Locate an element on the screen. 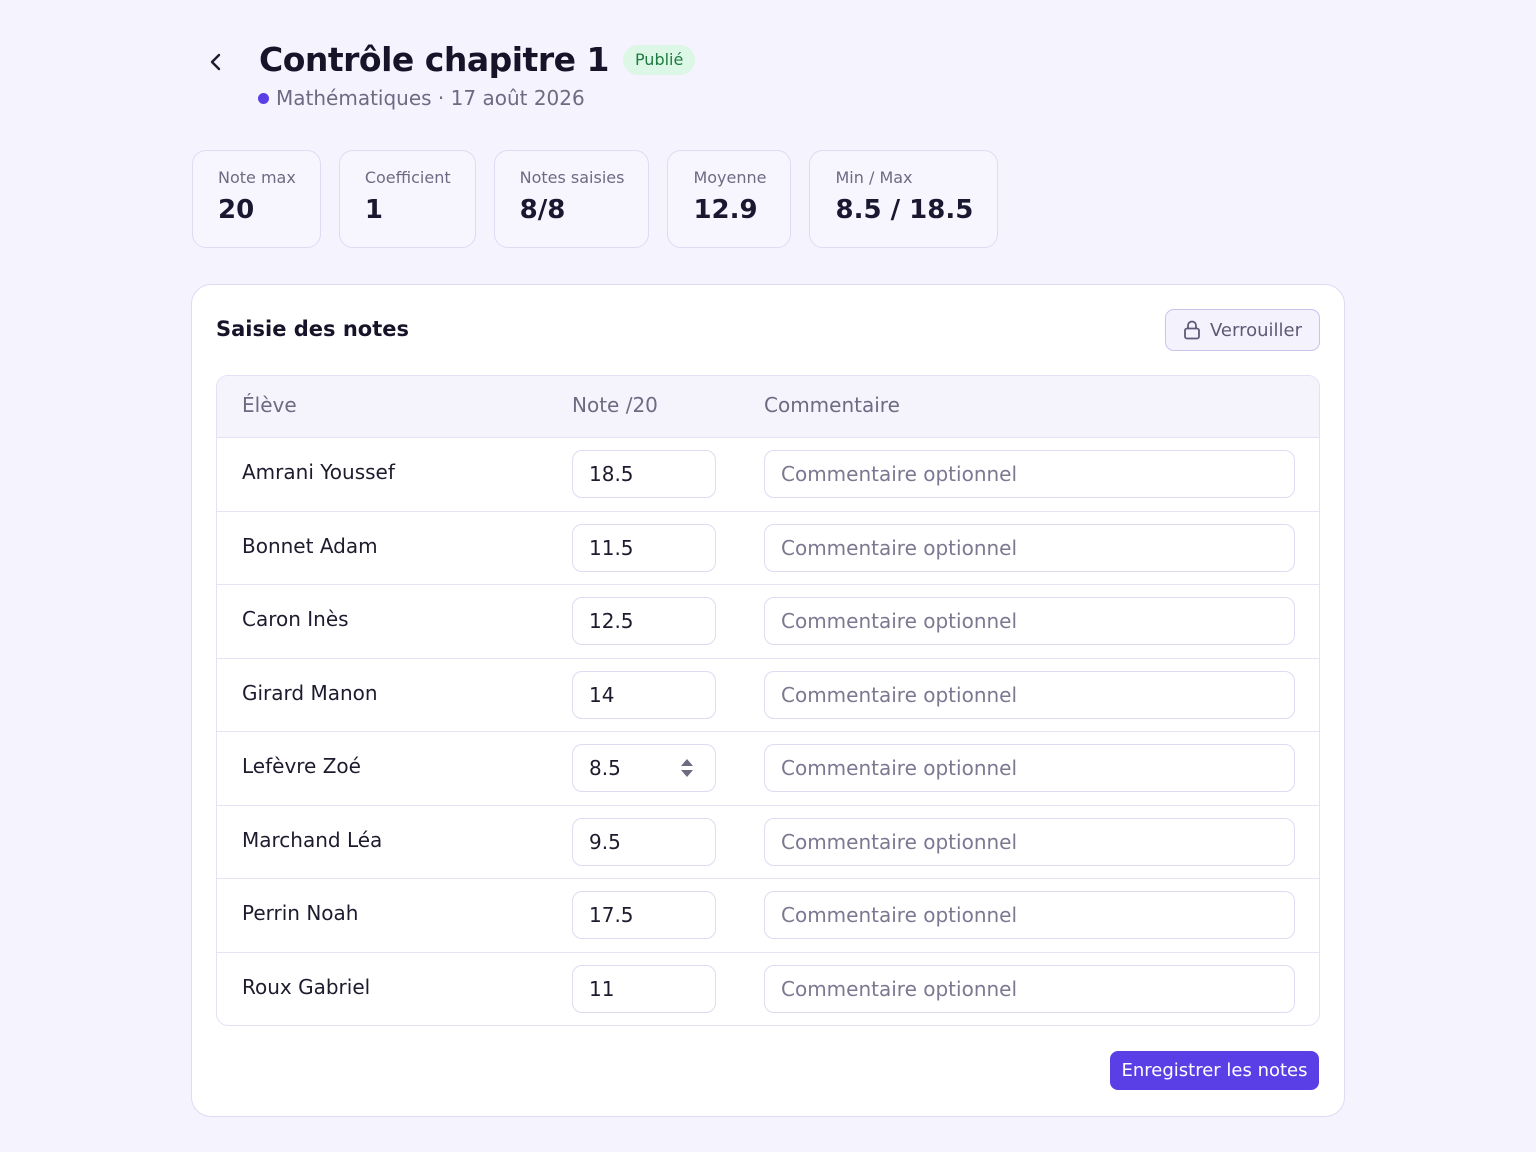 This screenshot has width=1536, height=1152. back-button is located at coordinates (216, 62).